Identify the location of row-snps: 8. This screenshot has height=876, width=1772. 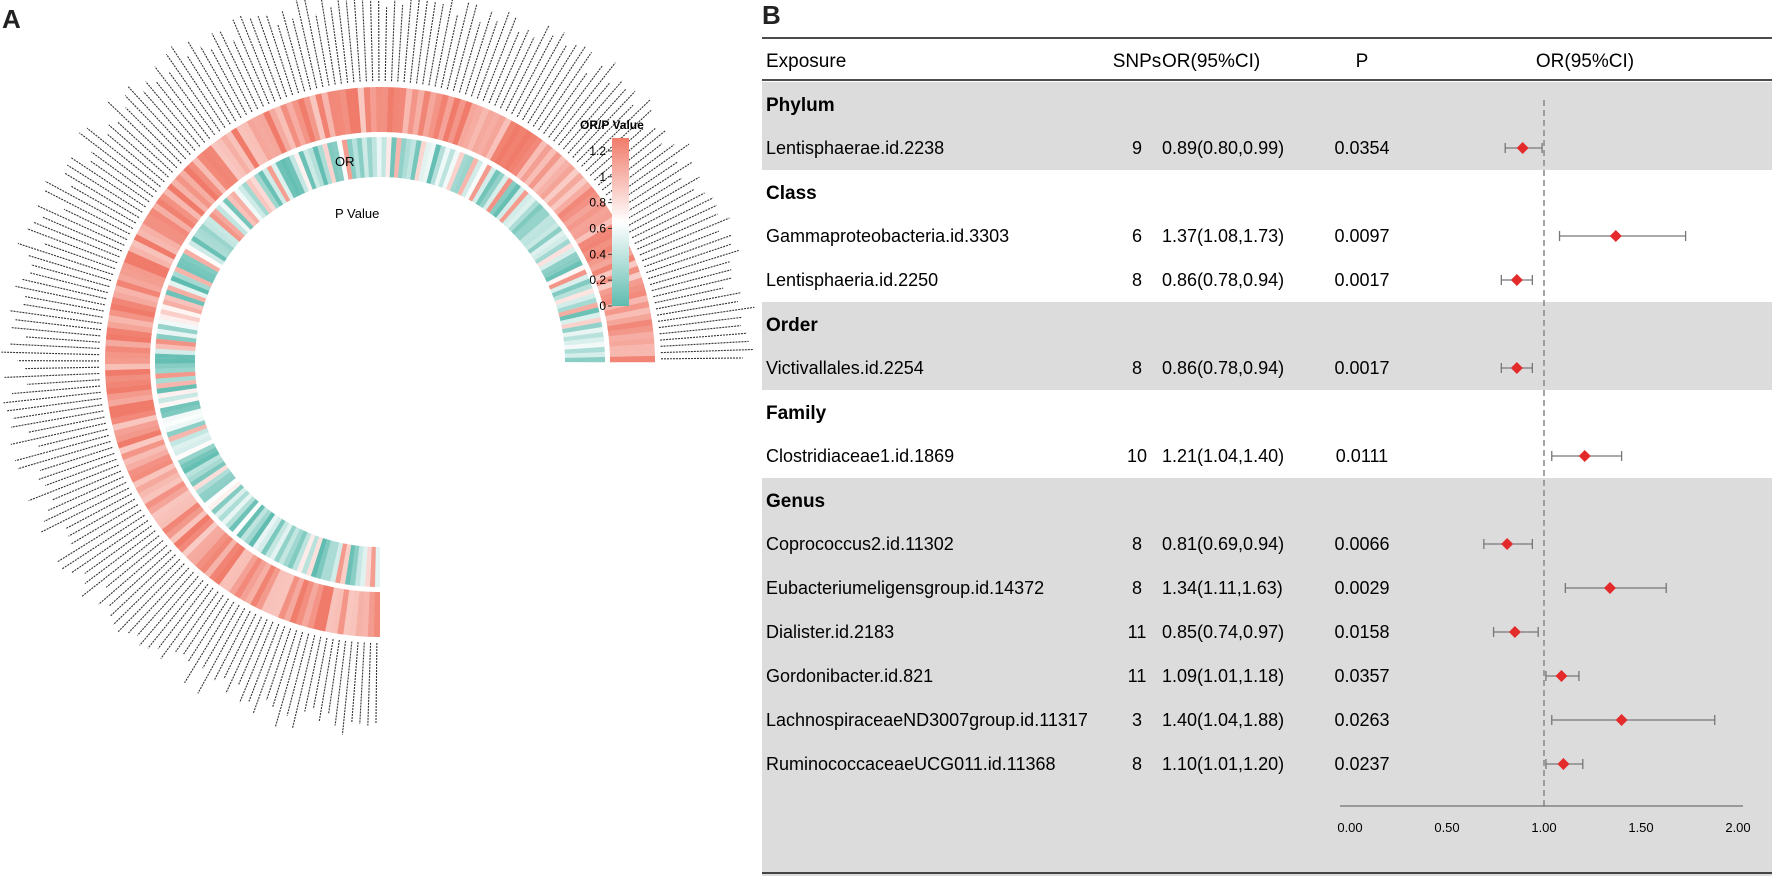
(1137, 764).